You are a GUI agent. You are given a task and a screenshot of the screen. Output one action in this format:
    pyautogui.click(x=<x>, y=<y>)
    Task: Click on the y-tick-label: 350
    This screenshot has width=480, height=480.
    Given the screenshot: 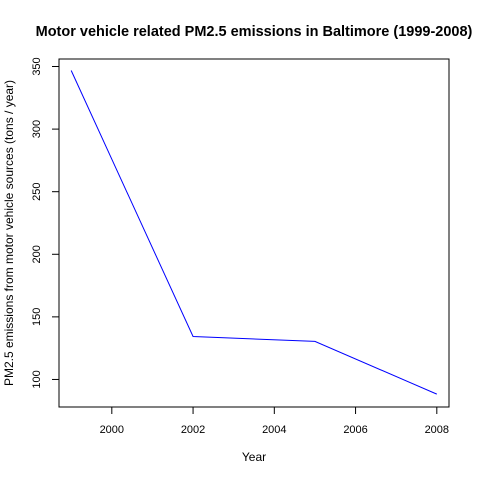 What is the action you would take?
    pyautogui.click(x=37, y=66)
    